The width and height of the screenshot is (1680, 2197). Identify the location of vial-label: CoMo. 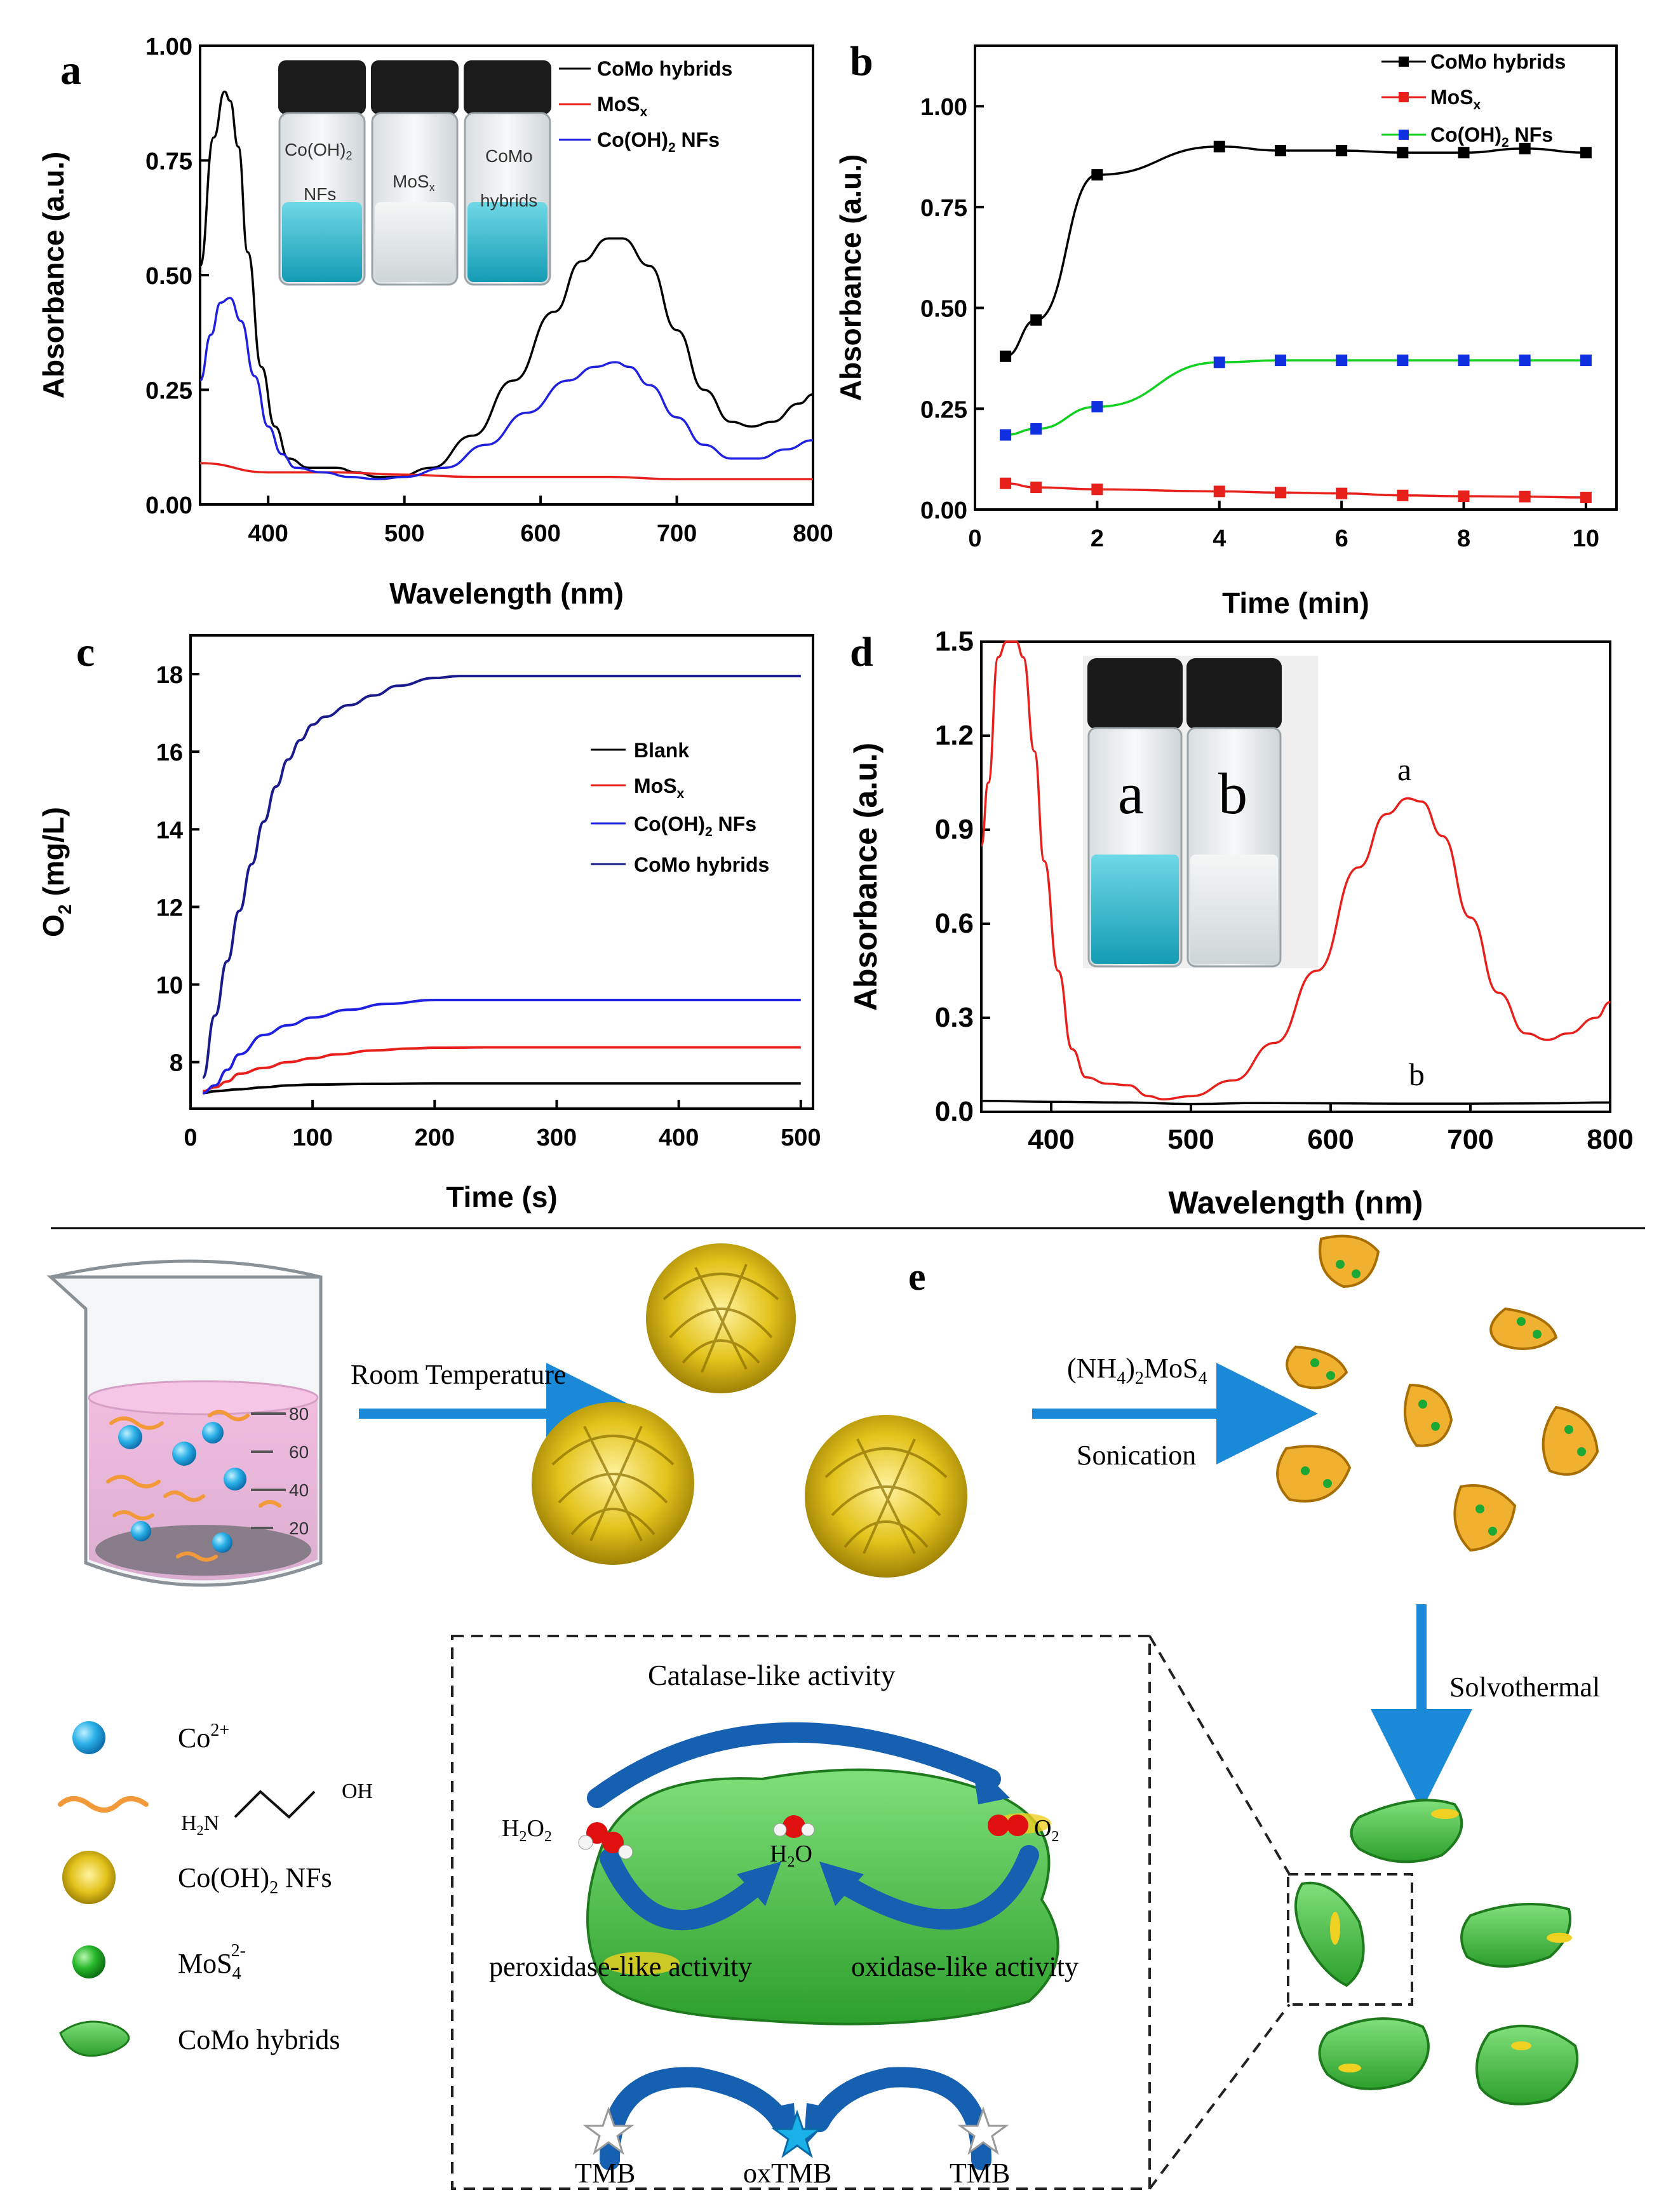
(509, 156).